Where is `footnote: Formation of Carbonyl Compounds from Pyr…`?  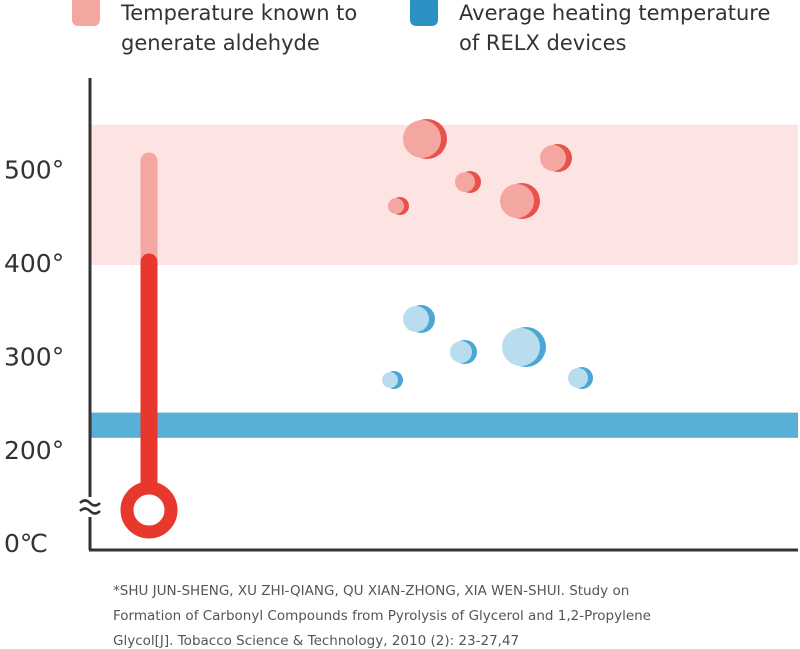
footnote: Formation of Carbonyl Compounds from Pyr… is located at coordinates (382, 616).